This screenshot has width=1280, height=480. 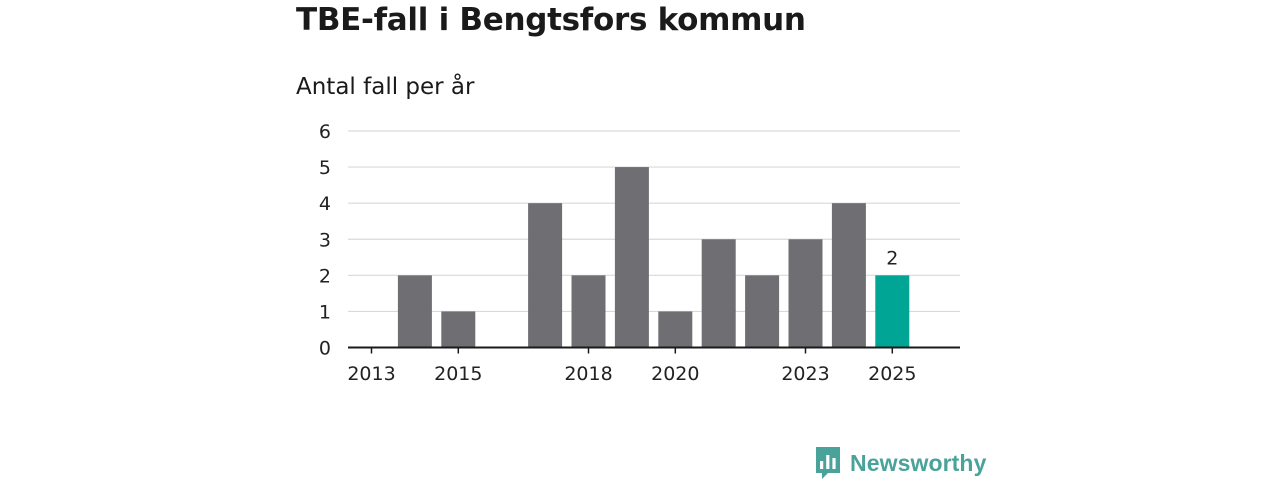 I want to click on data-label: 2, so click(x=892, y=258).